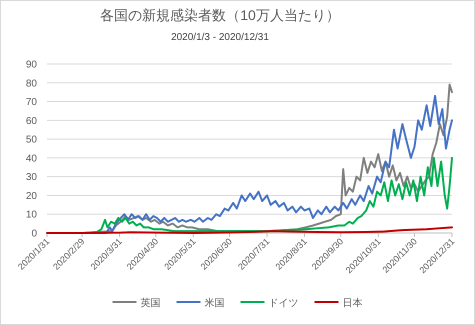 This screenshot has height=325, width=475. Describe the element at coordinates (214, 303) in the screenshot. I see `legend-label: 米国` at that location.